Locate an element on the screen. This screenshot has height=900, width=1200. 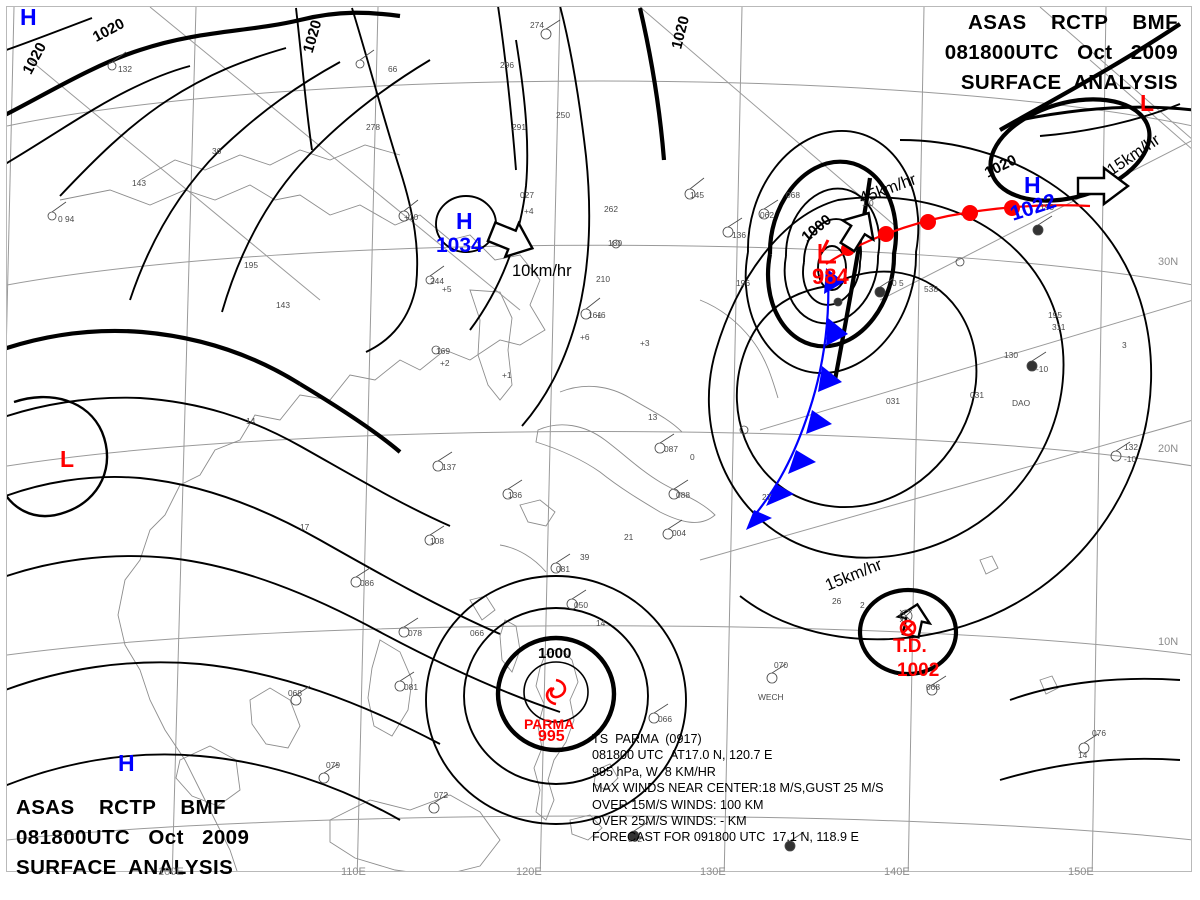
svg-text: 086 is located at coordinates (367, 583).